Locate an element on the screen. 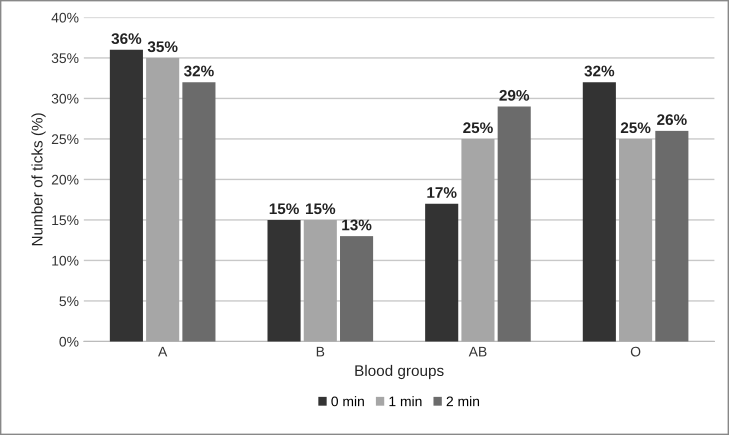  x-tick-label: B is located at coordinates (320, 351).